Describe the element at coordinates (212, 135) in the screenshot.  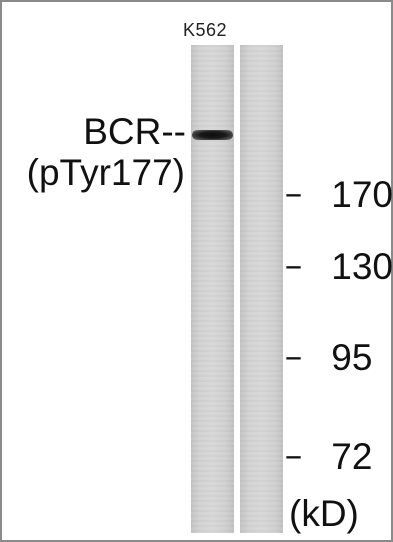
I see `protein-band` at that location.